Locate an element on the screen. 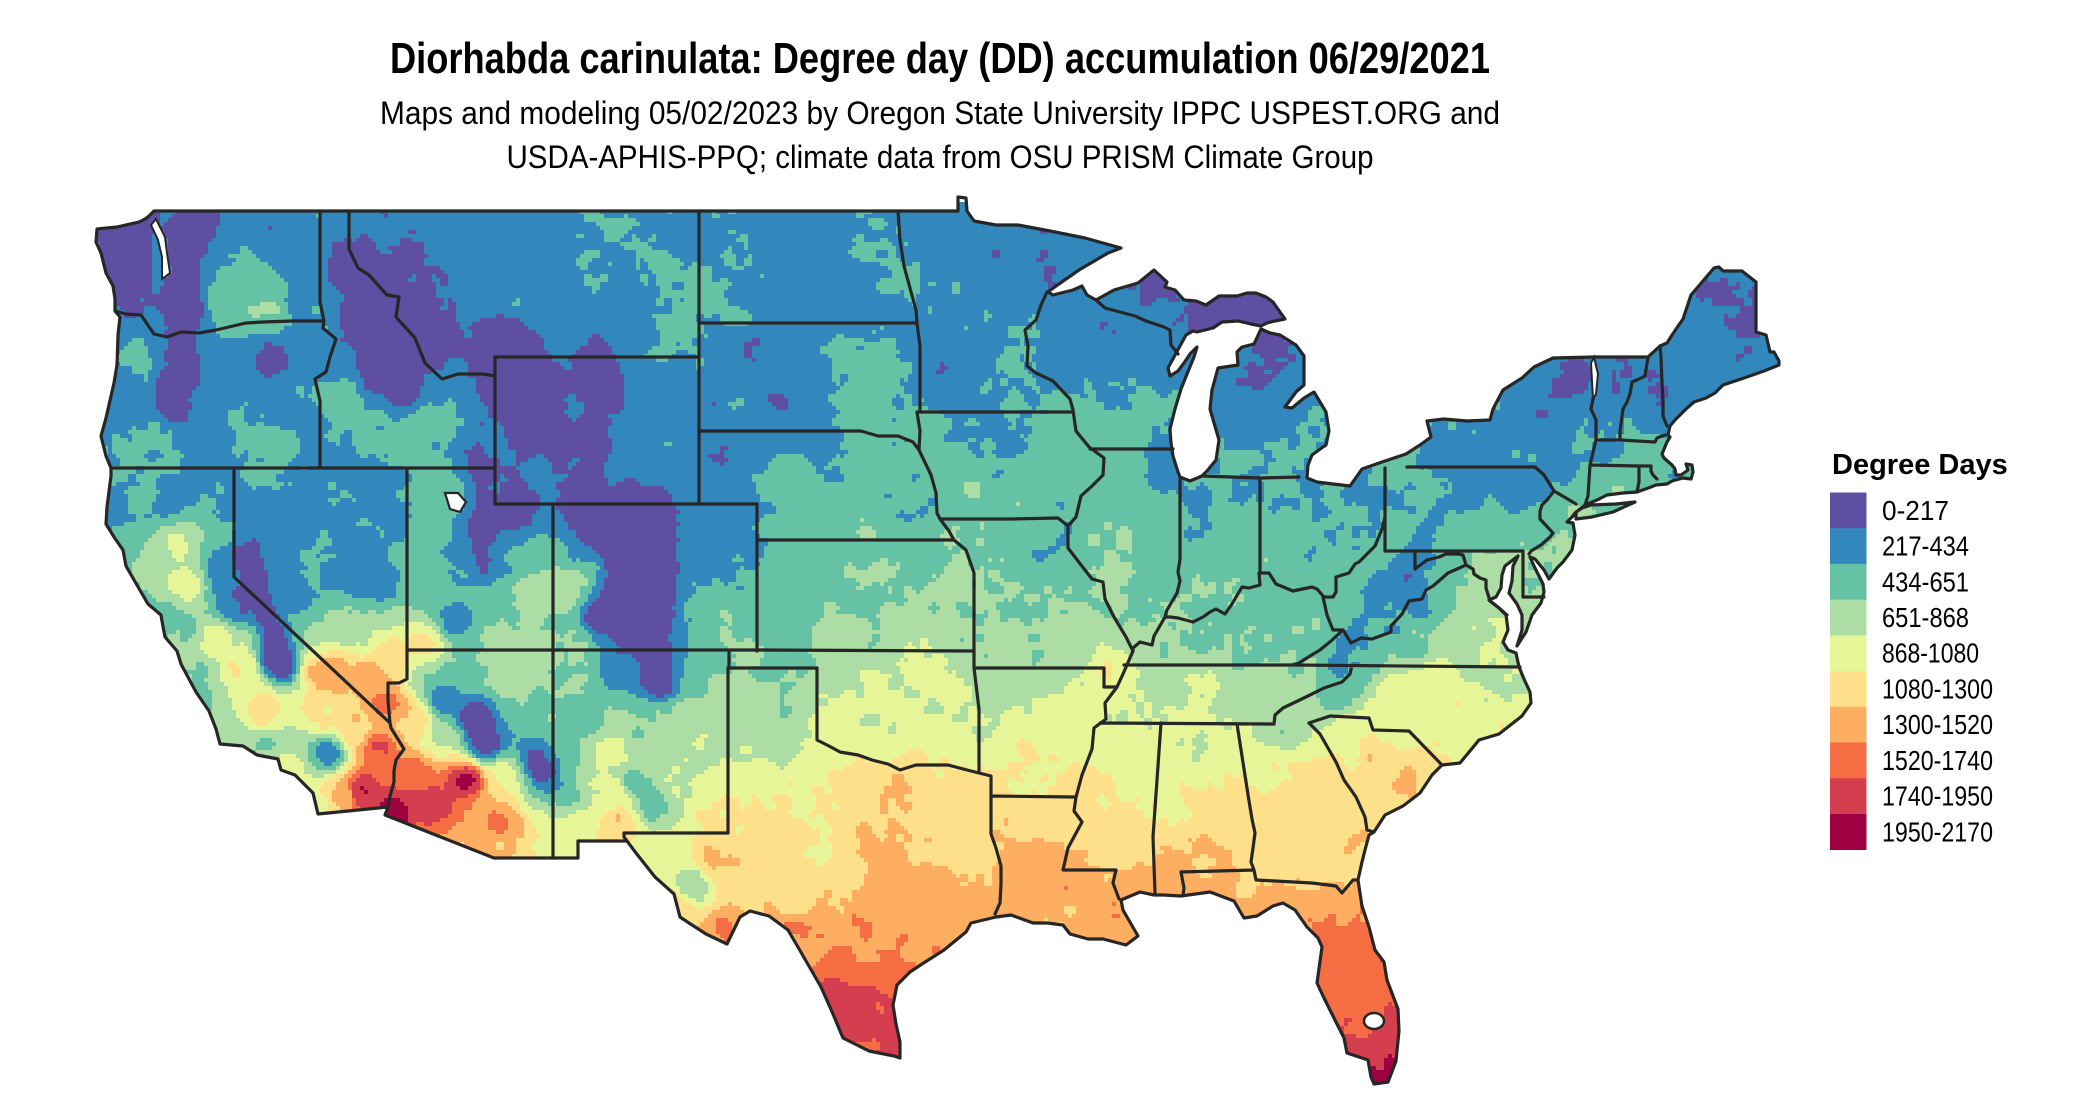 The height and width of the screenshot is (1116, 2100). svg-text: Degree Days is located at coordinates (1920, 465).